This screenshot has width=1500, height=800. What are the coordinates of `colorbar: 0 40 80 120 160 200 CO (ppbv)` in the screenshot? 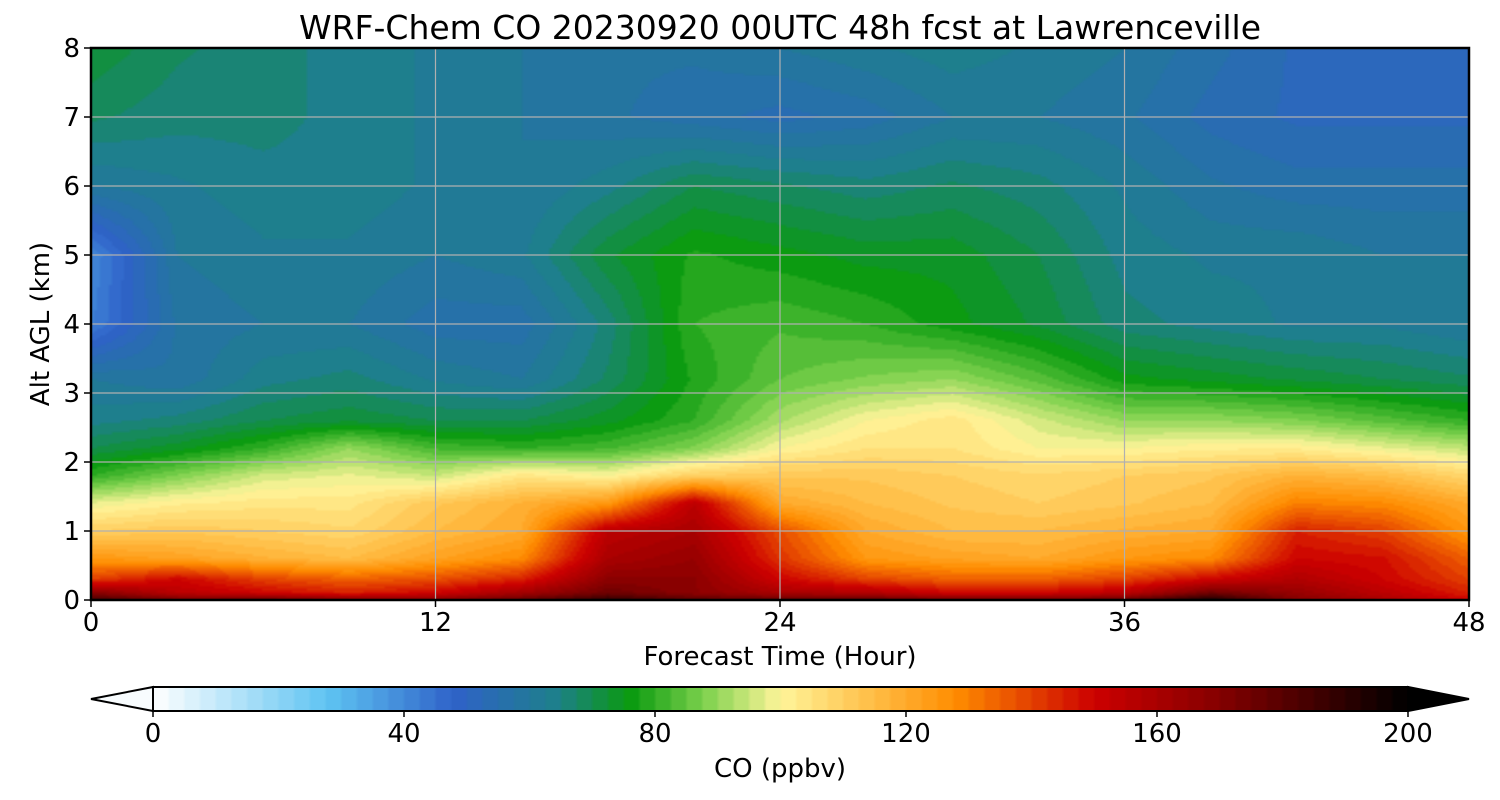 It's located at (780, 734).